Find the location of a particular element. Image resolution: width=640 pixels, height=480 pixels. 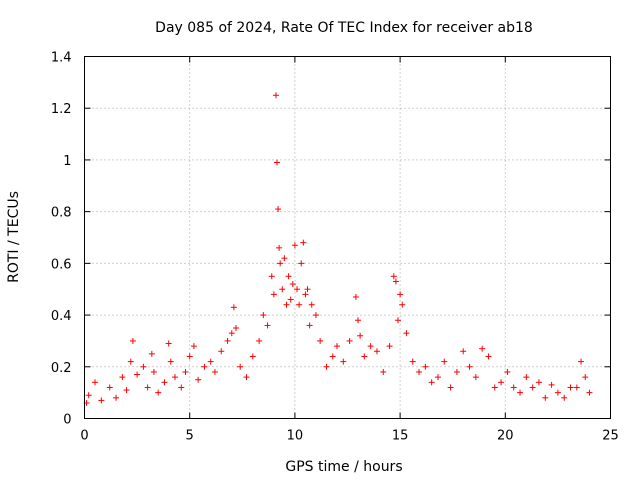

y-tick-label: 1.4 is located at coordinates (61, 58).